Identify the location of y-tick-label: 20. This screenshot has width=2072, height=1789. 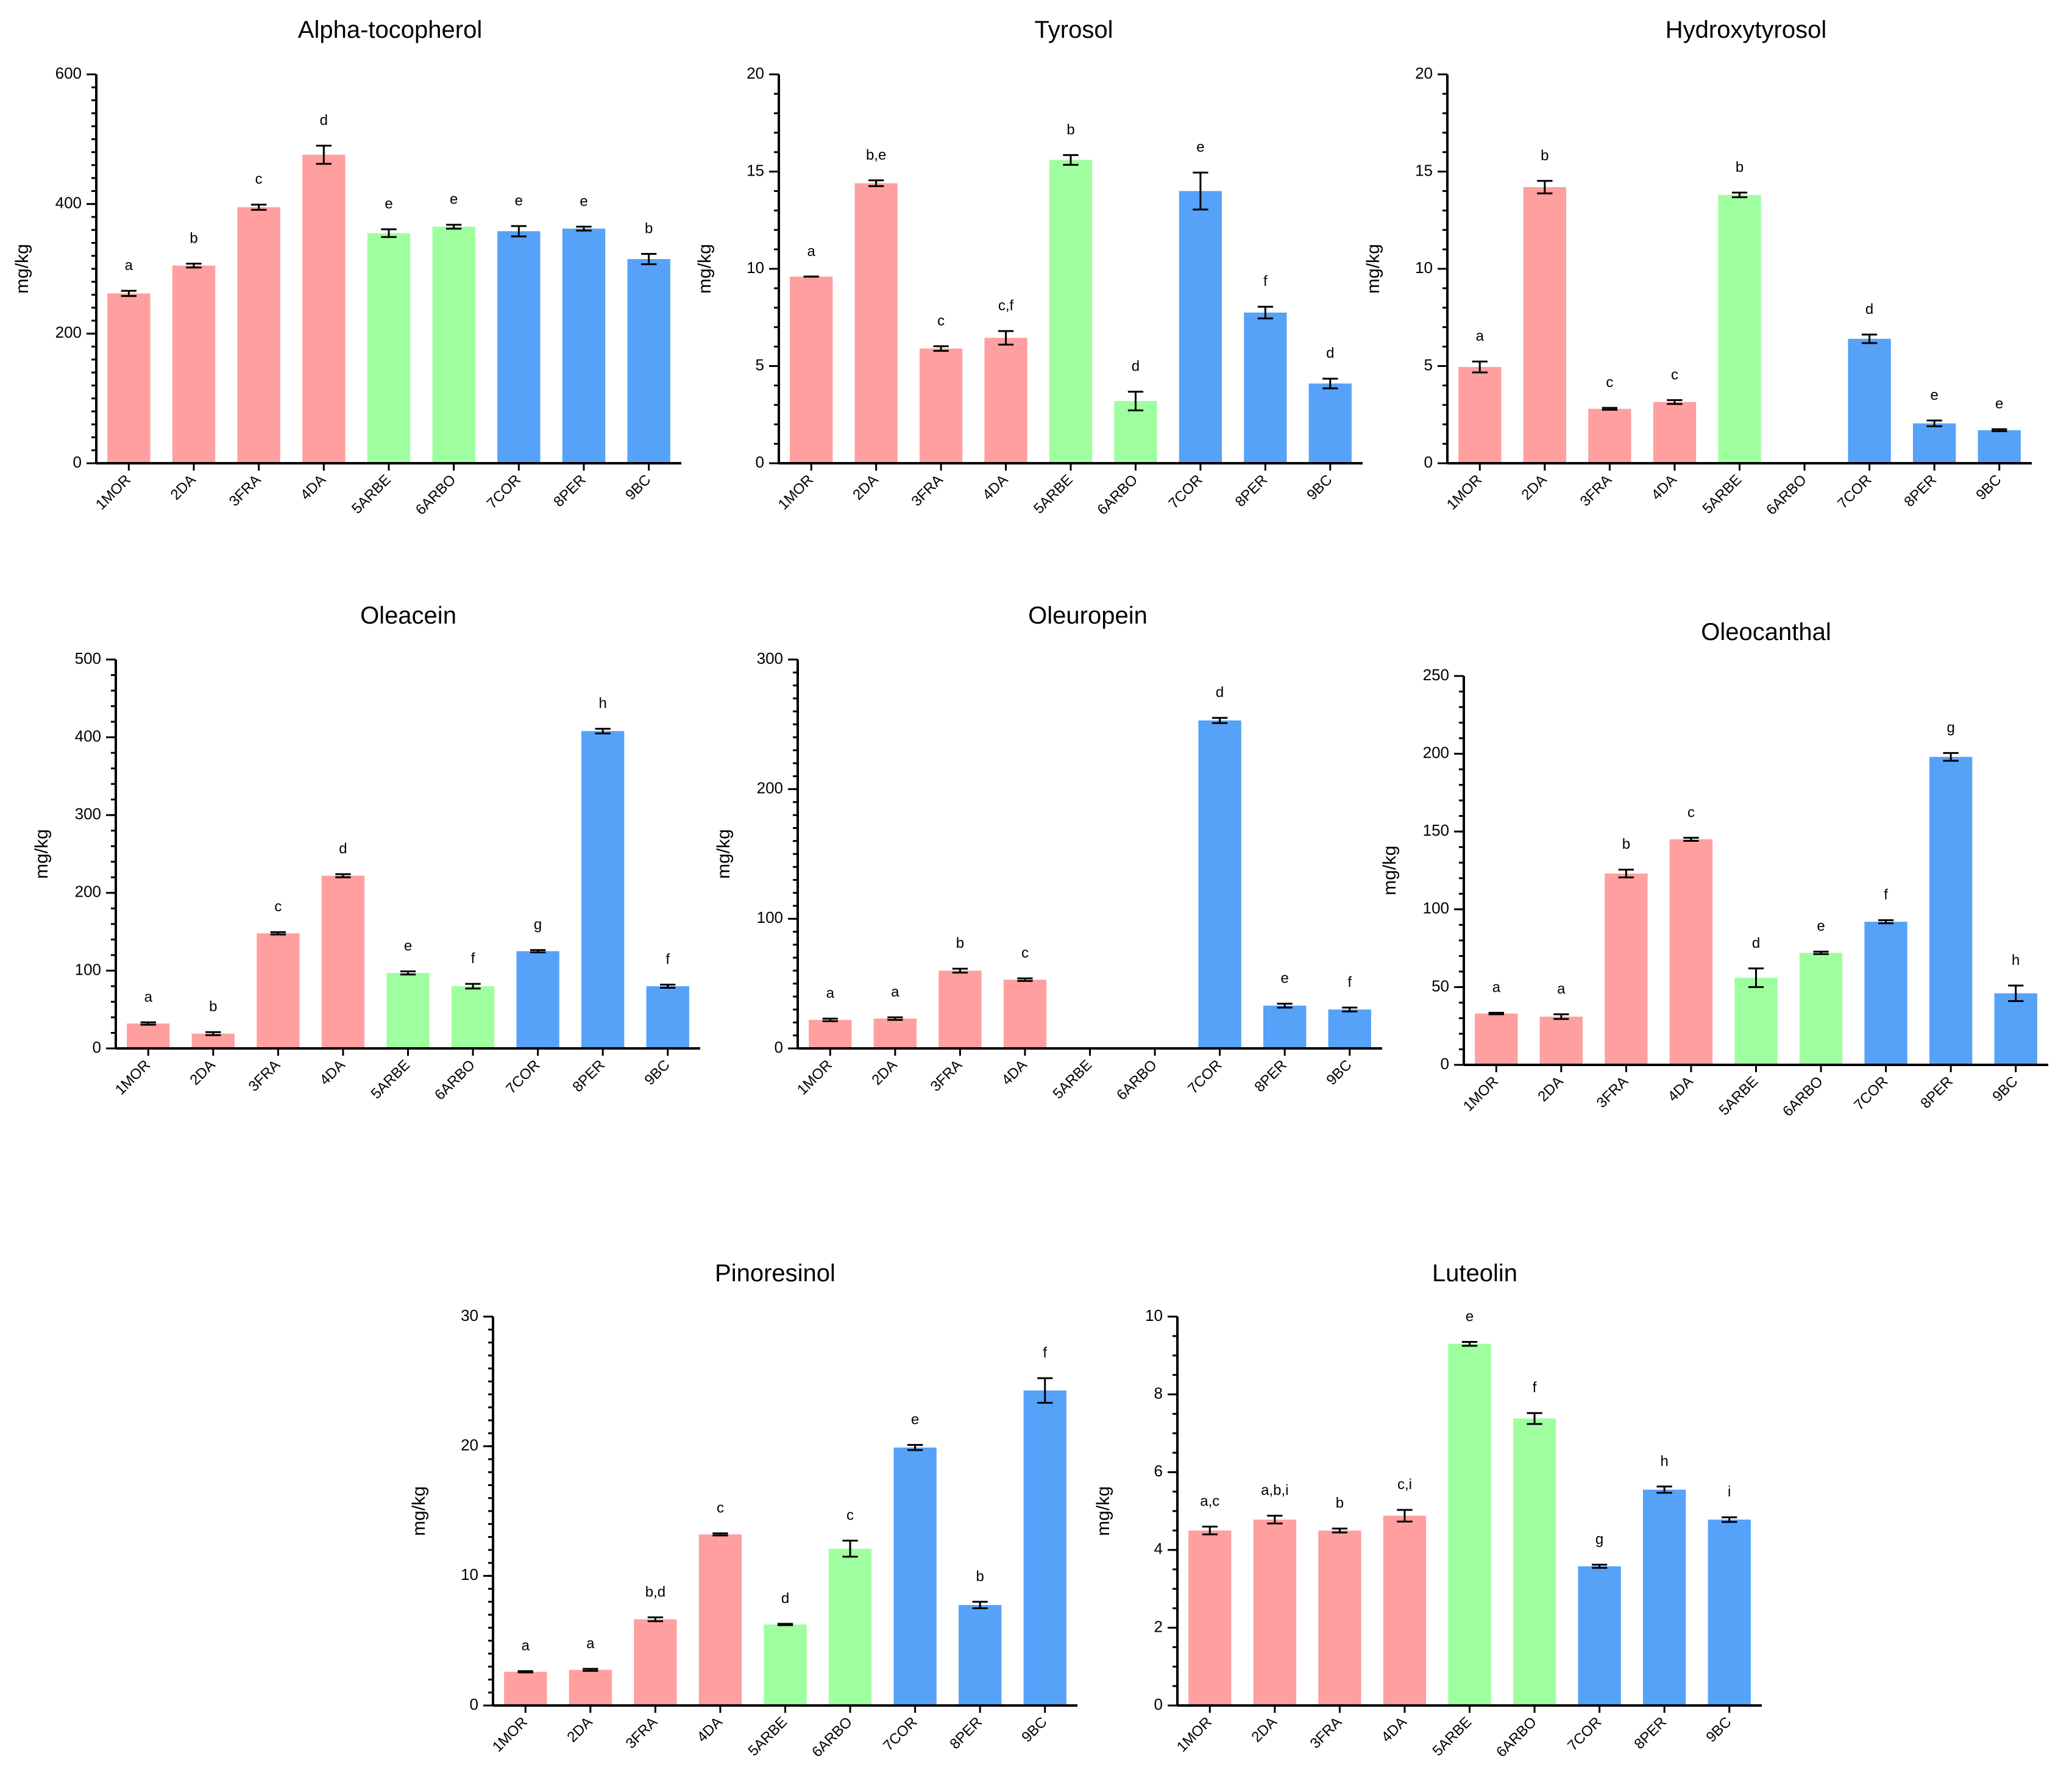
(1424, 73).